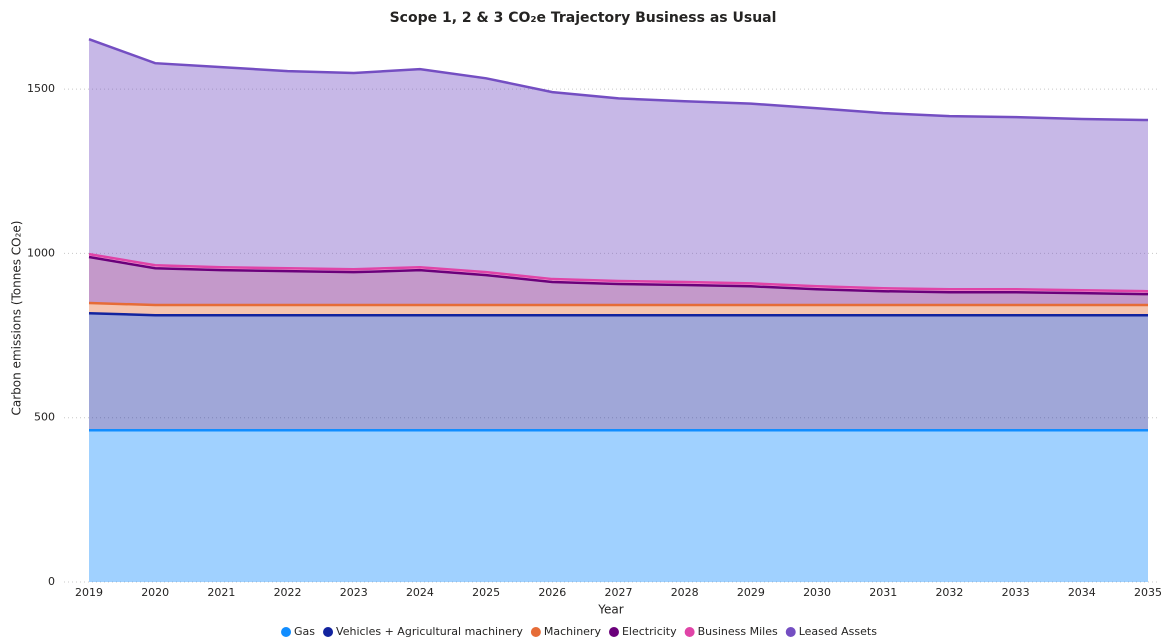  Describe the element at coordinates (817, 592) in the screenshot. I see `x-tick-label: 2030` at that location.